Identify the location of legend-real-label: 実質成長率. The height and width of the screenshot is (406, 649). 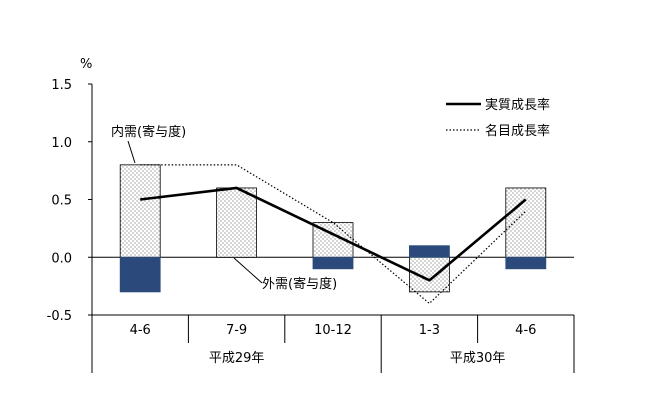
(517, 105).